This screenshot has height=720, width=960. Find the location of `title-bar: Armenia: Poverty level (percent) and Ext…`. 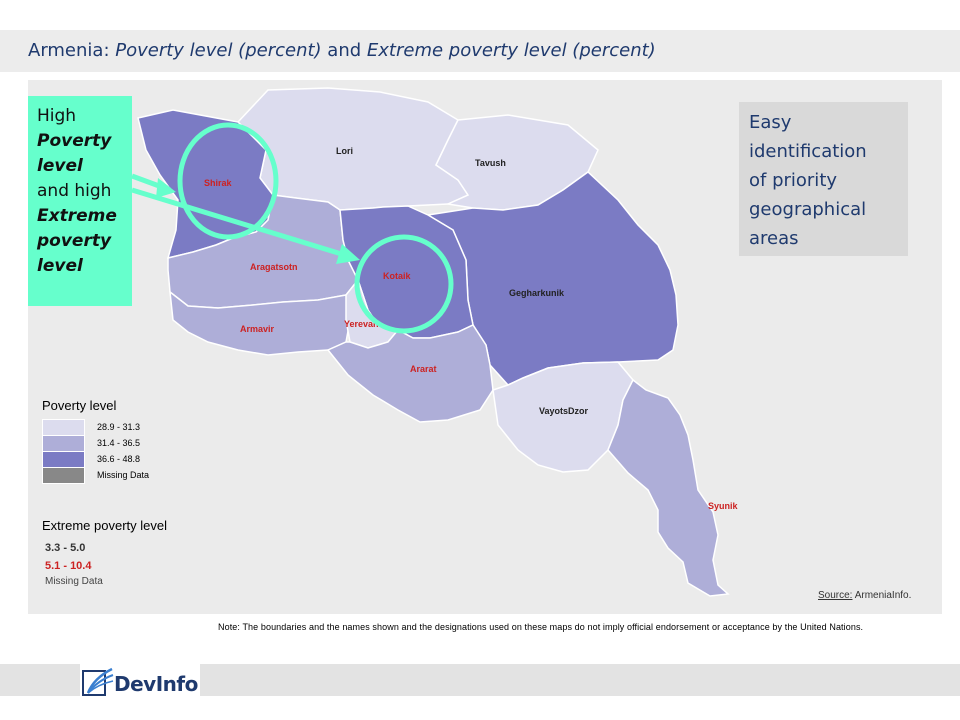

title-bar: Armenia: Poverty level (percent) and Ext… is located at coordinates (480, 51).